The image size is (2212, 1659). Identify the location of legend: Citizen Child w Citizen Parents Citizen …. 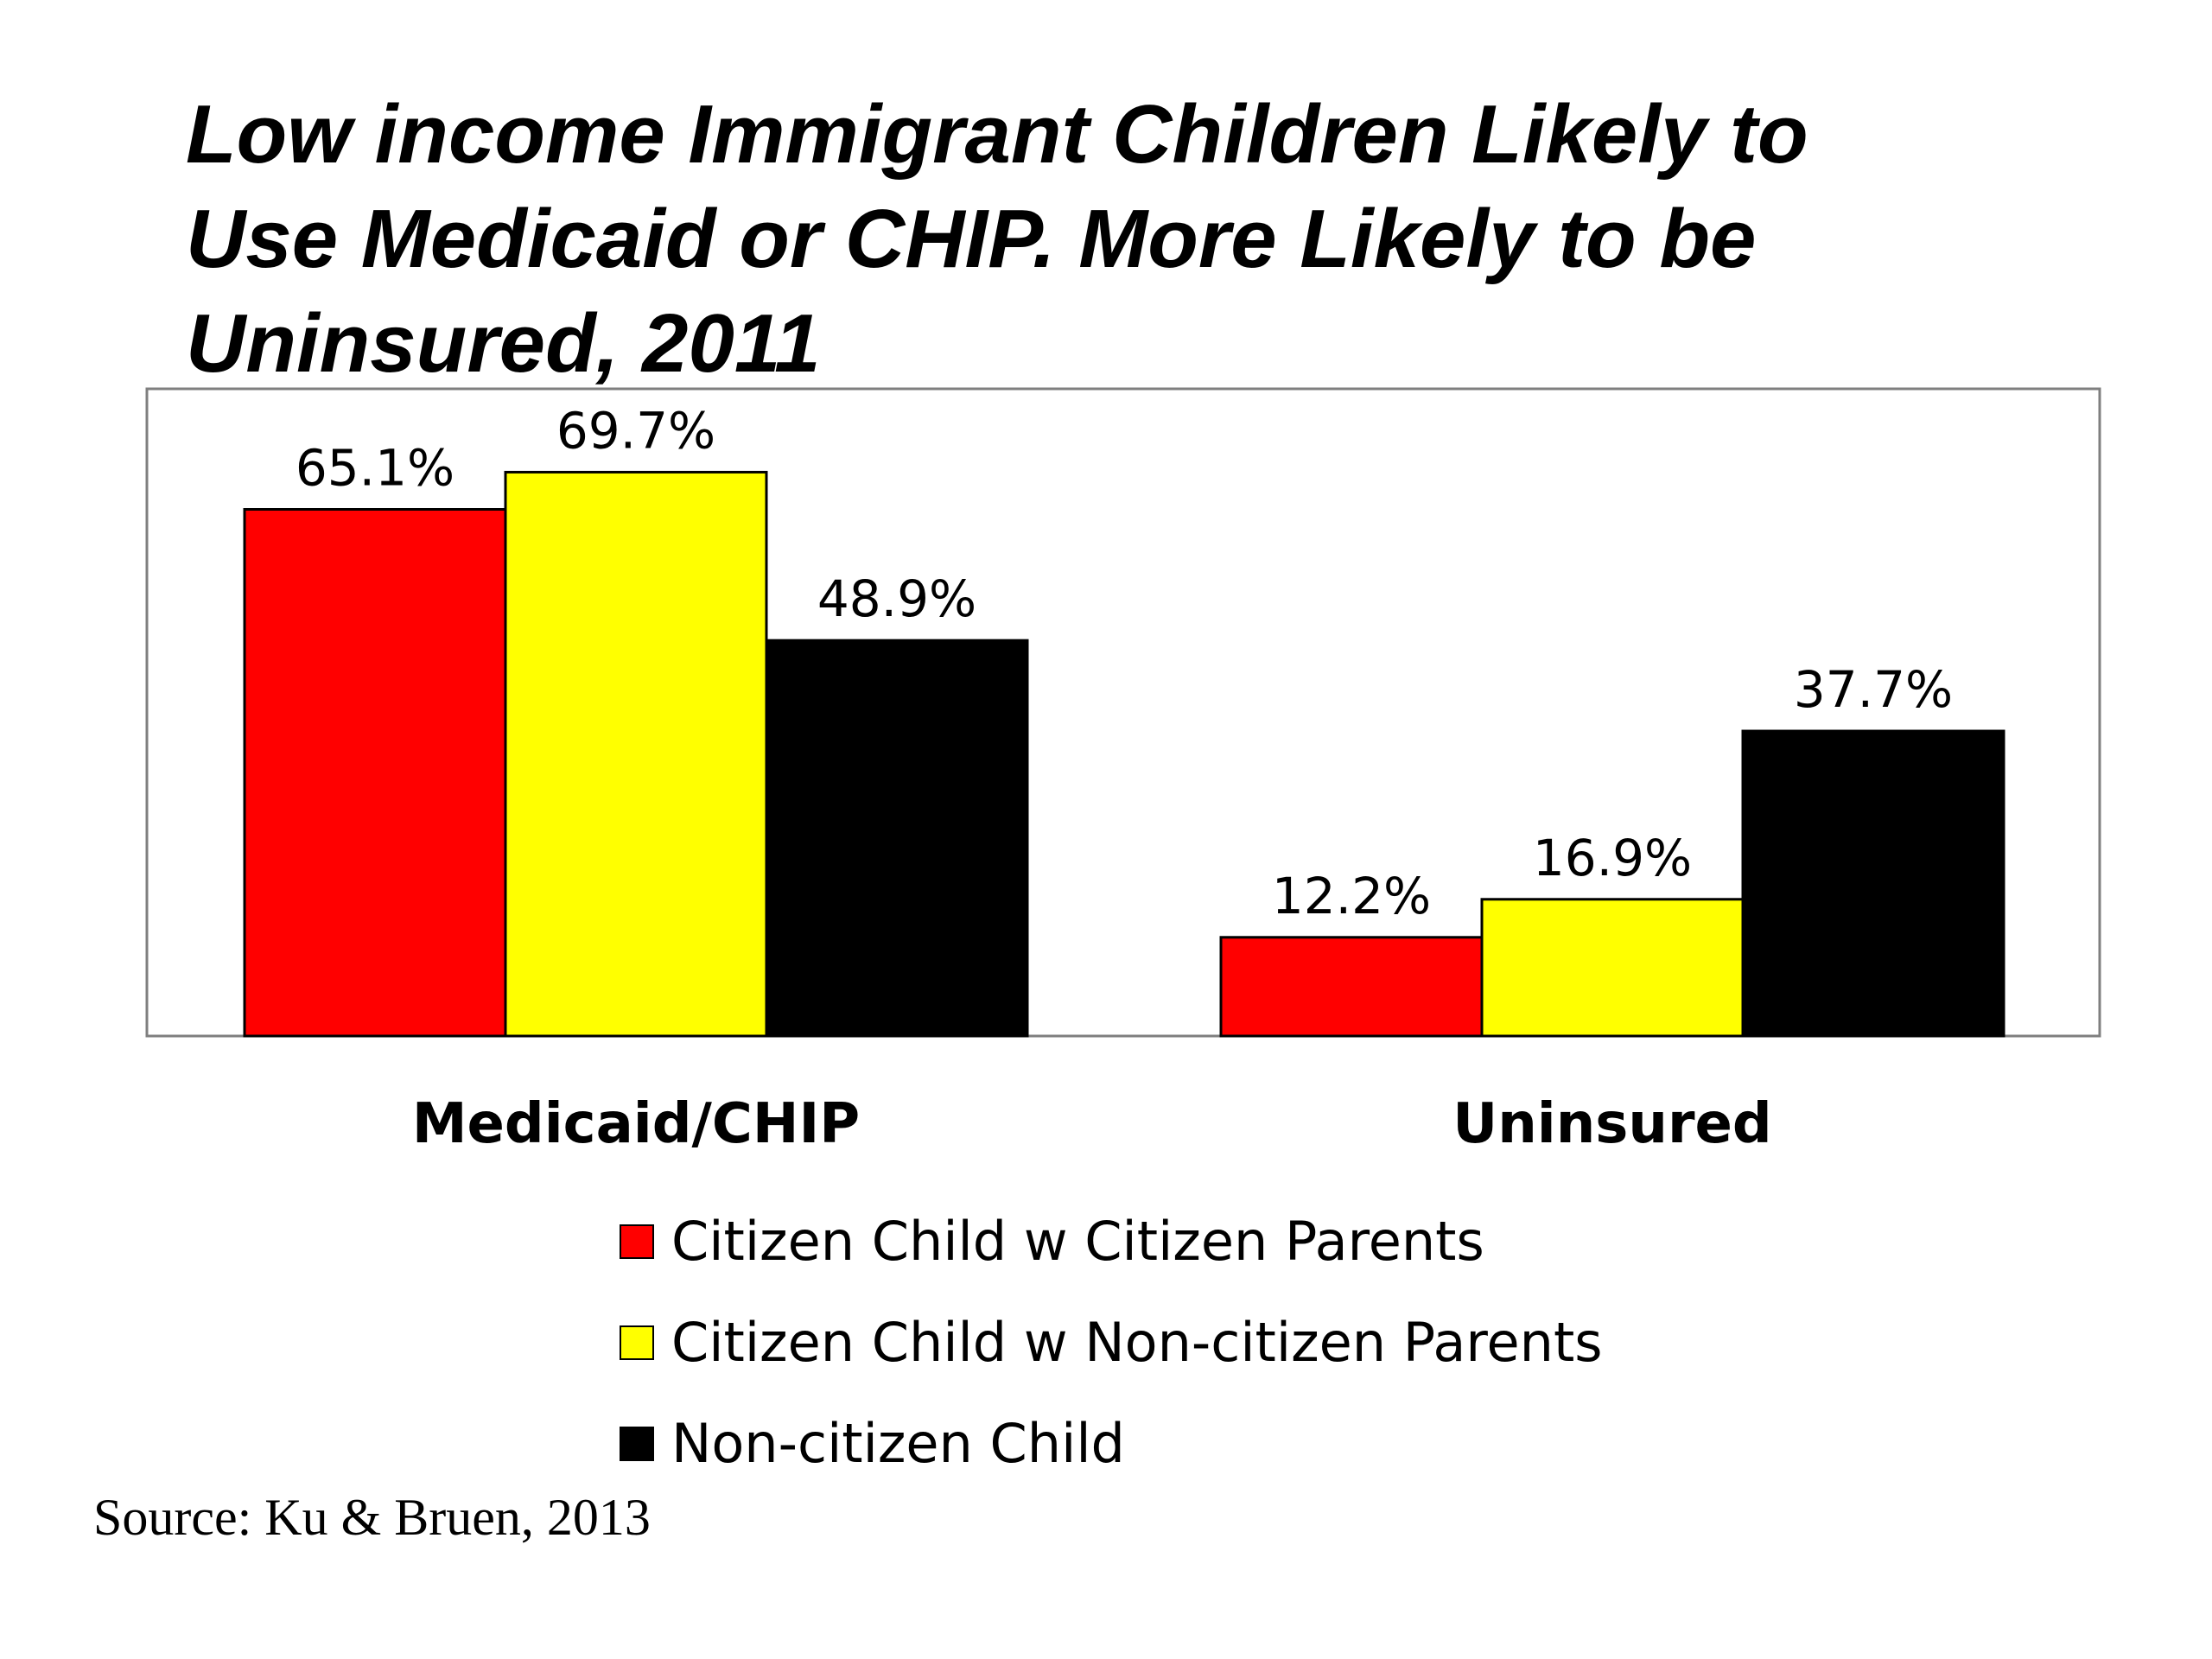
(1111, 1342).